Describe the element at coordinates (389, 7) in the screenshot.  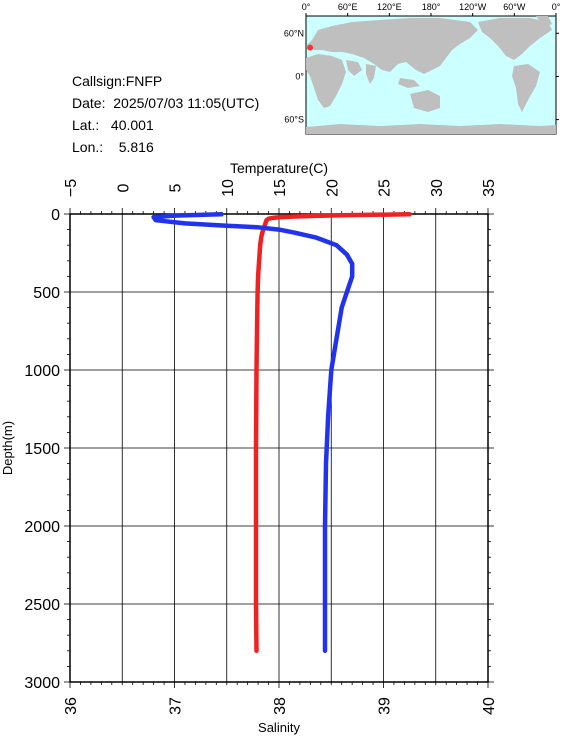
I see `map-longitude-label: 120°E` at that location.